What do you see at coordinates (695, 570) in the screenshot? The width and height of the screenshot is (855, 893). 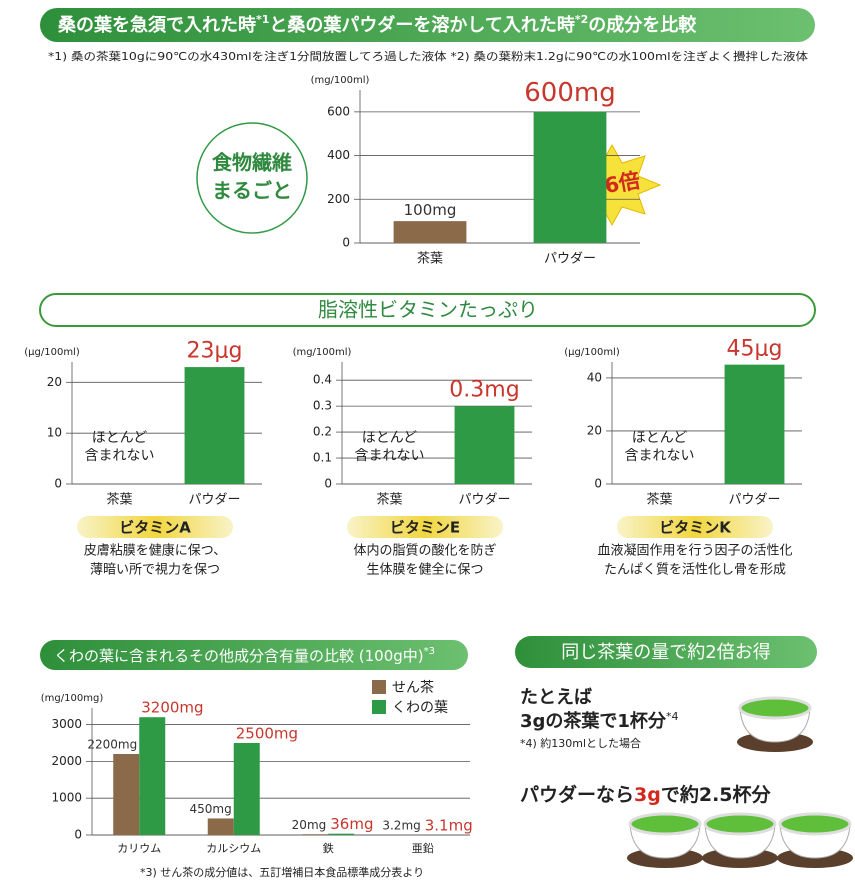 I see `vitamin-description: たんぱく質を活性化し骨を形成` at bounding box center [695, 570].